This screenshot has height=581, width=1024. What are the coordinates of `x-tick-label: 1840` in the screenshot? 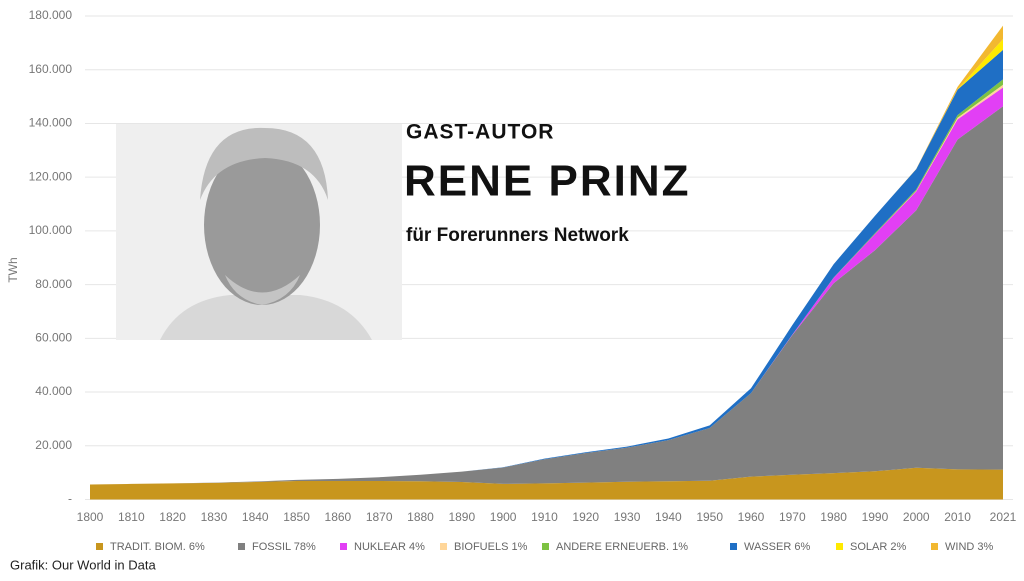 It's located at (255, 517).